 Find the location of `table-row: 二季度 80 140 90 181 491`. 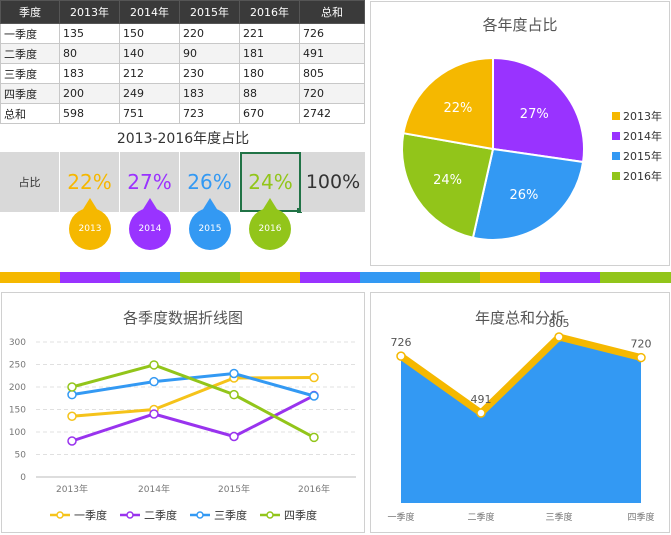

table-row: 二季度 80 140 90 181 491 is located at coordinates (182, 53).